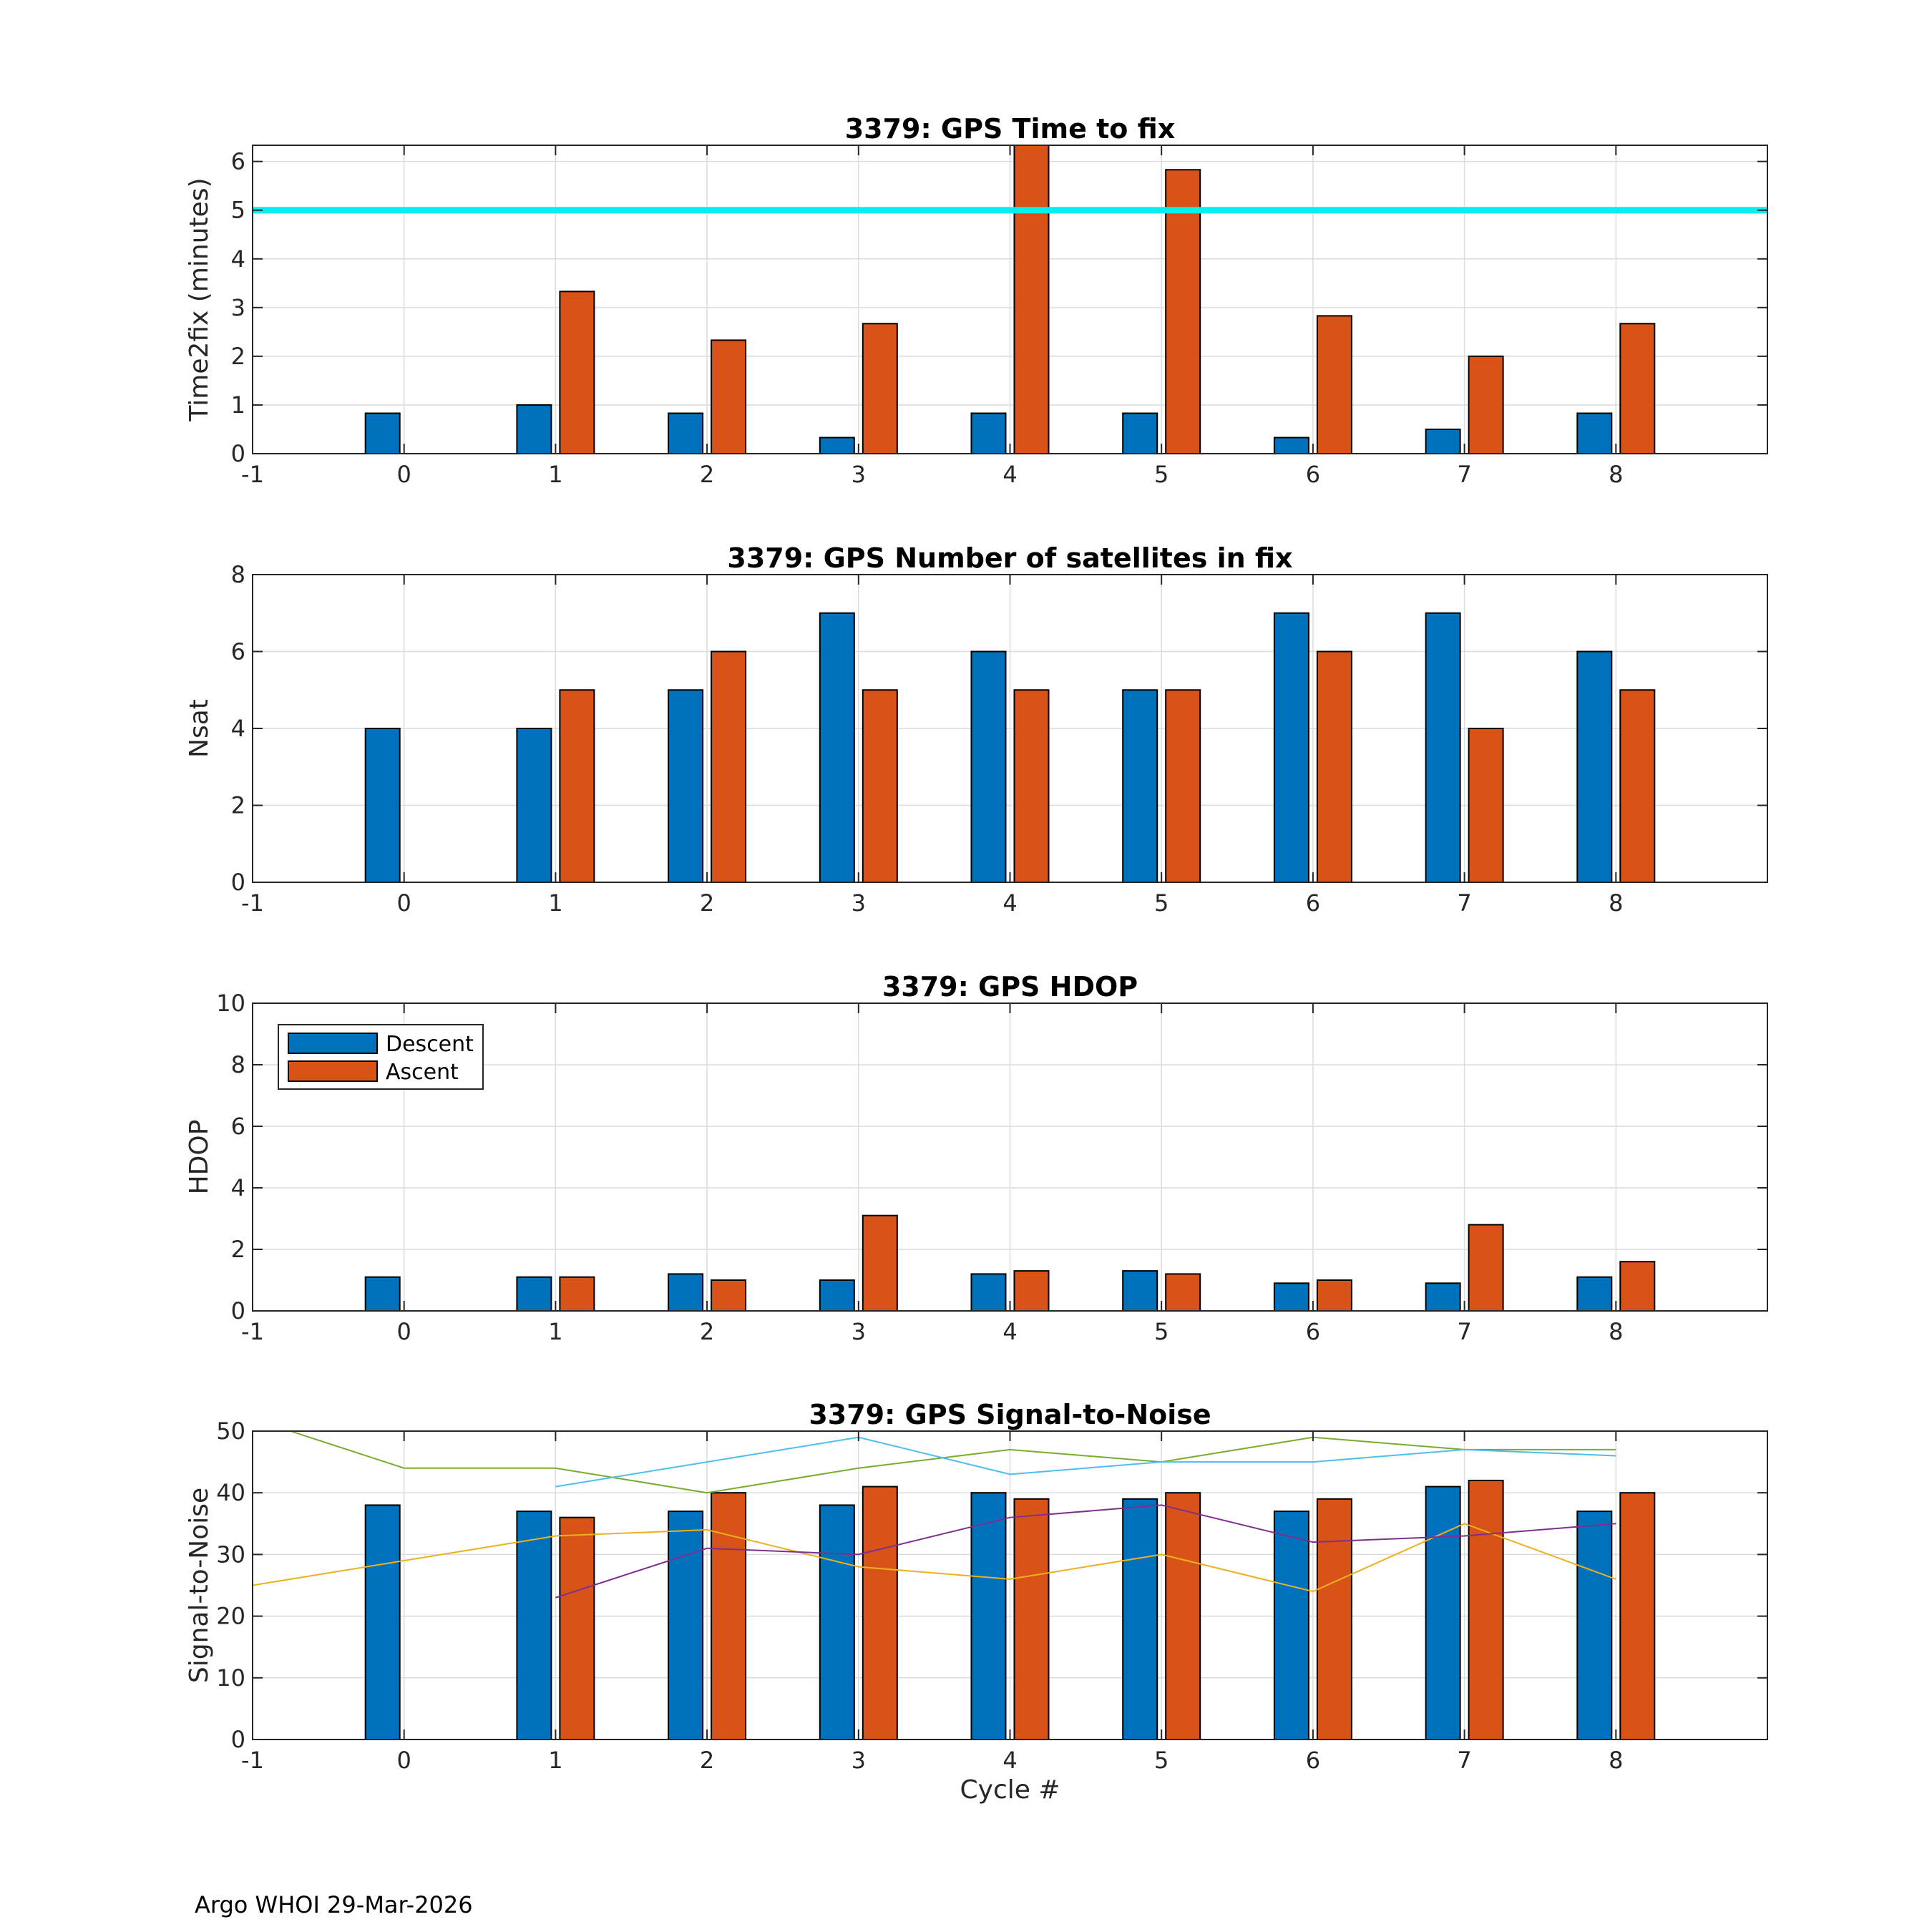 The width and height of the screenshot is (1932, 1932). I want to click on y-tick-label: 50, so click(230, 1431).